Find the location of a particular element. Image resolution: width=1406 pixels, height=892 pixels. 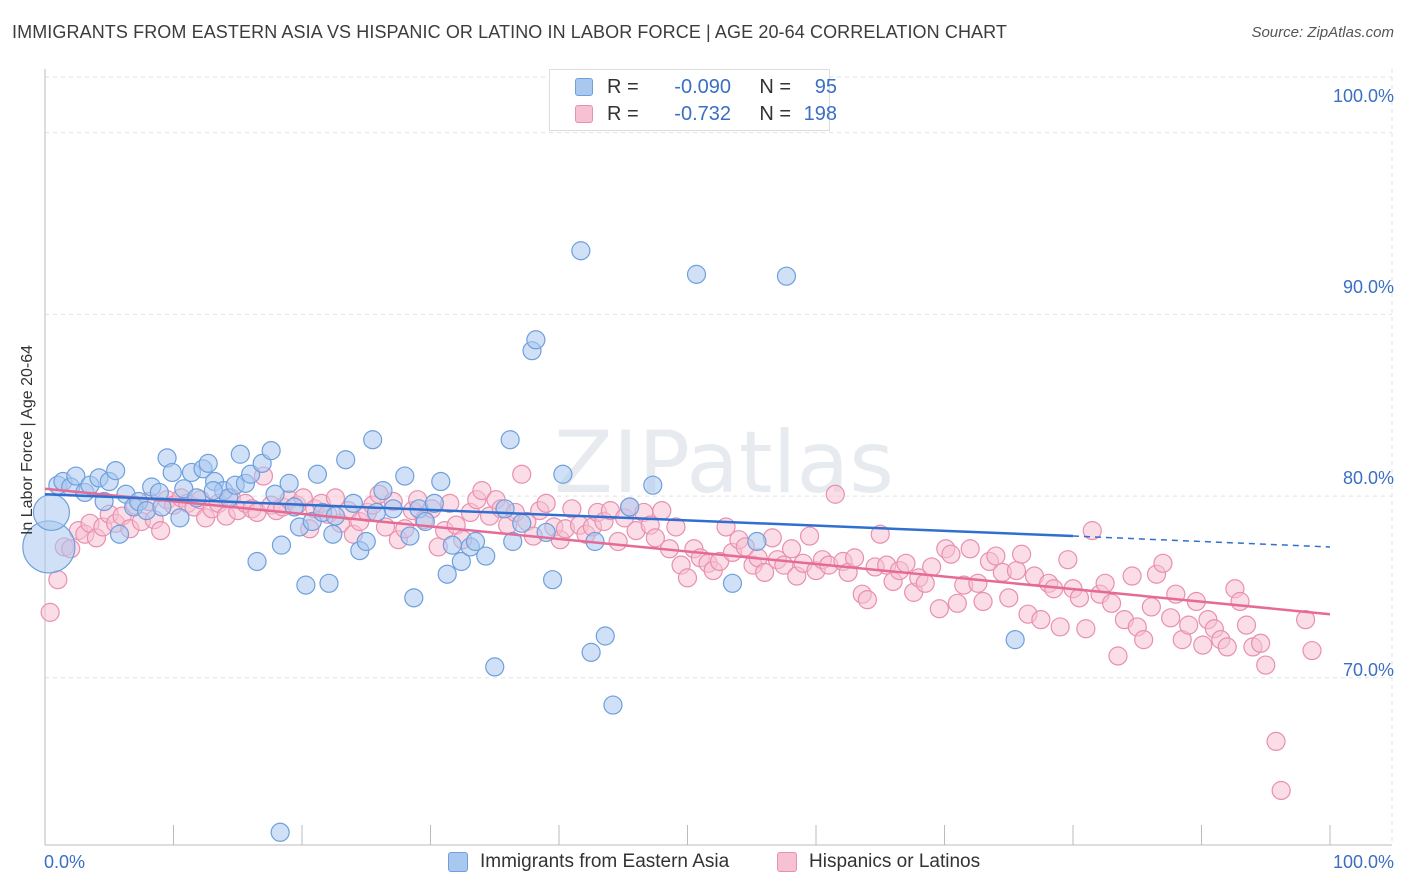

legend-row-hispanic: R = -0.732 N = 198 is located at coordinates (706, 114).